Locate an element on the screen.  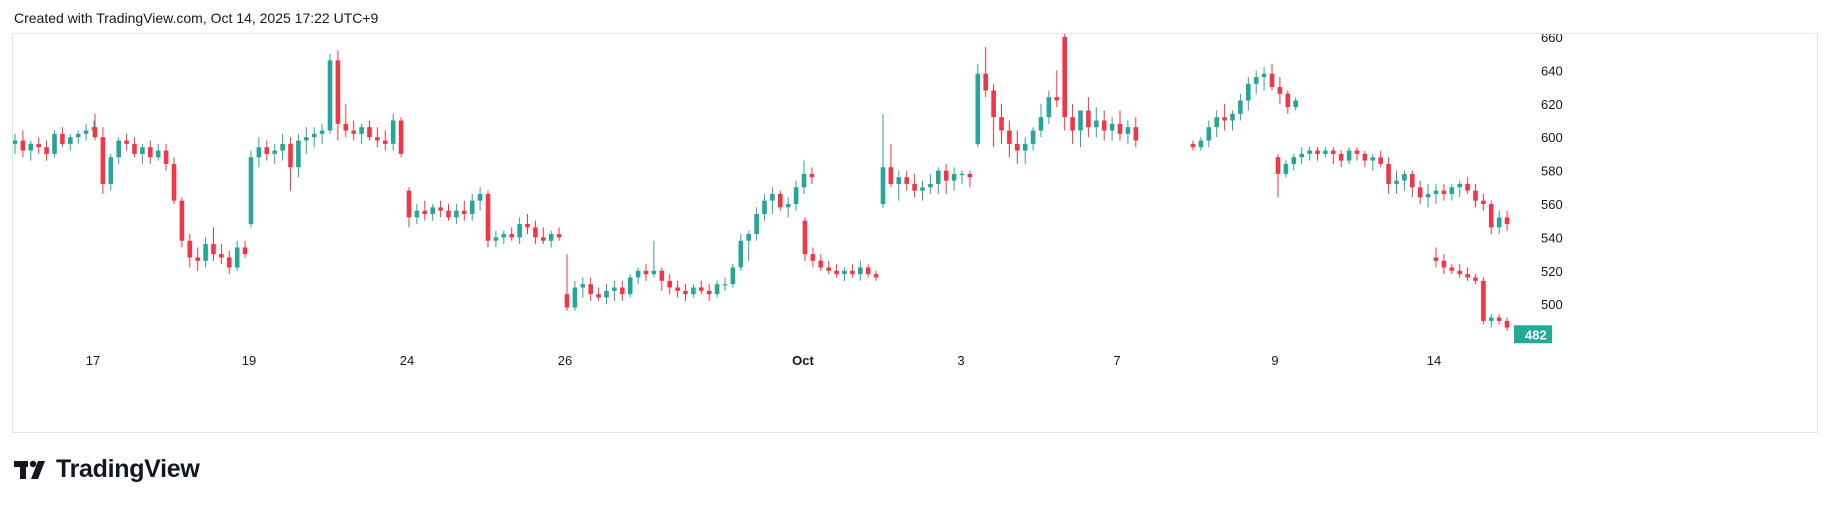
time-tick-label: 19 is located at coordinates (249, 360).